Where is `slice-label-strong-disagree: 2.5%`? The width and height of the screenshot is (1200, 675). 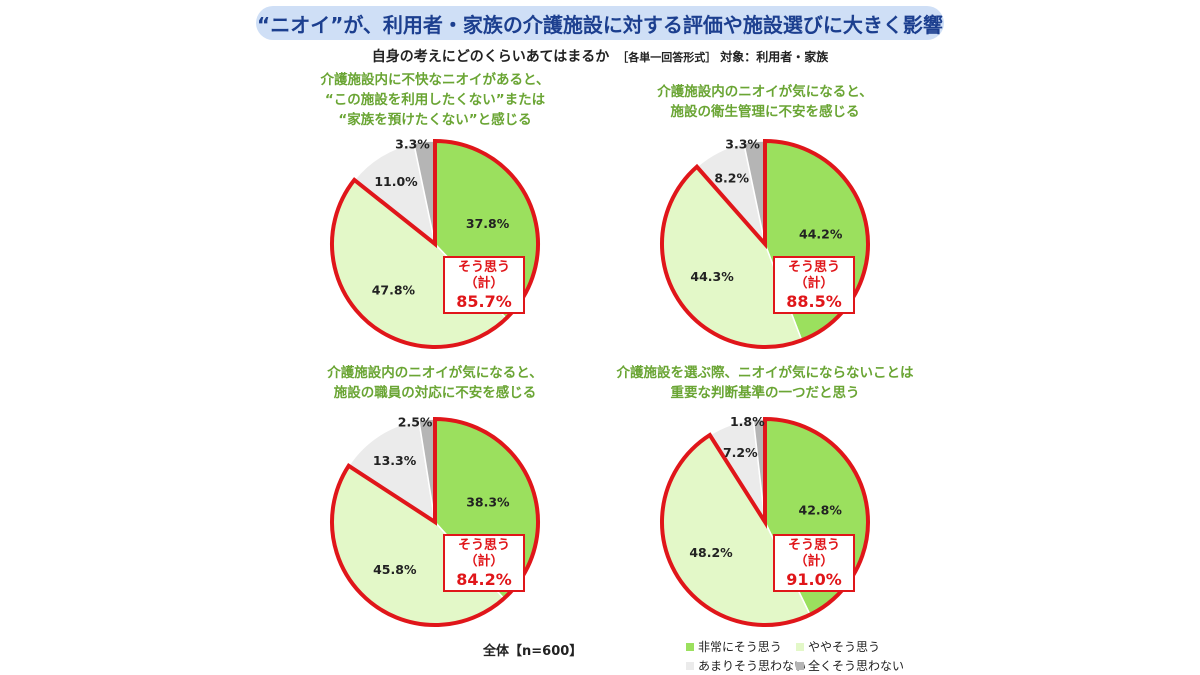 slice-label-strong-disagree: 2.5% is located at coordinates (415, 421).